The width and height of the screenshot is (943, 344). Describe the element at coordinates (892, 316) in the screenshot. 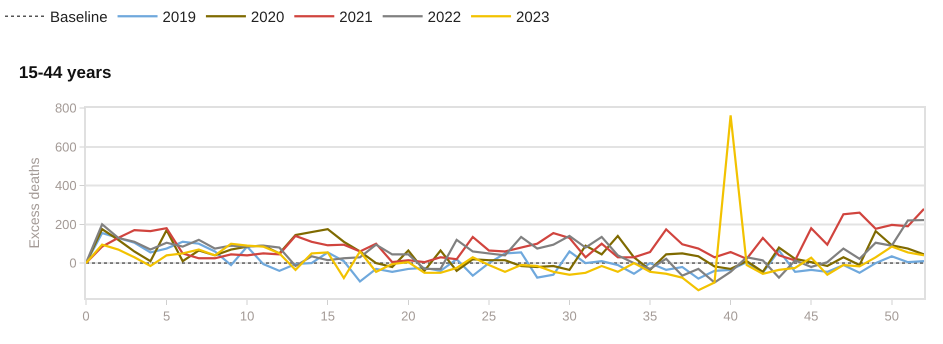

I see `x-tick-label: 50` at that location.